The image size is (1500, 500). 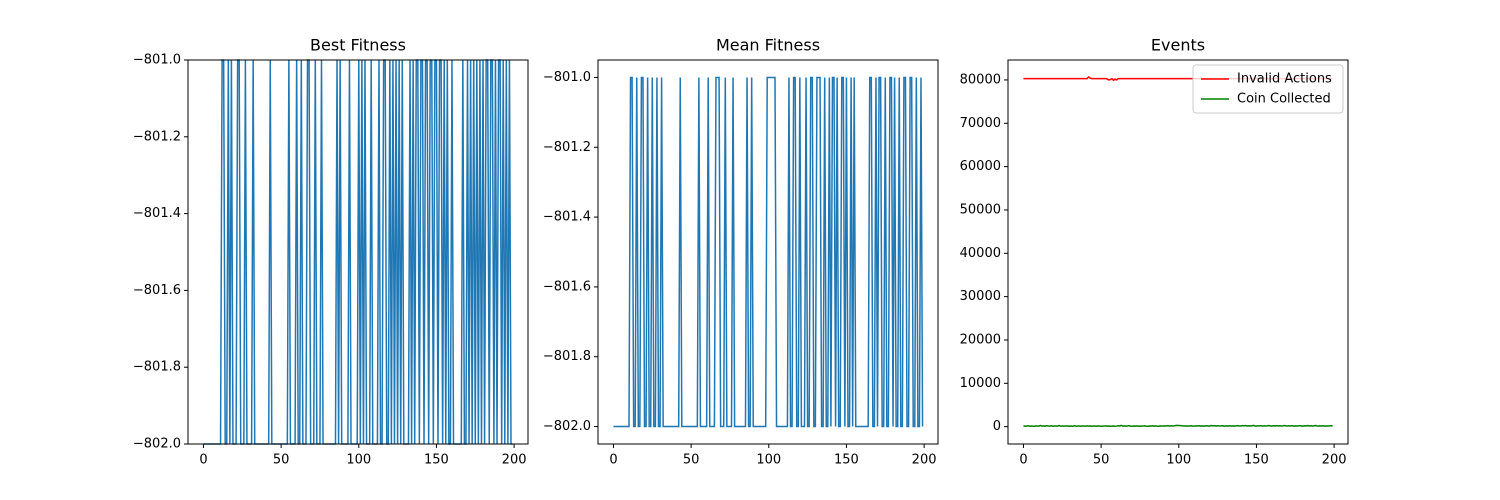 What do you see at coordinates (980, 383) in the screenshot?
I see `y-tick-label: 10000` at bounding box center [980, 383].